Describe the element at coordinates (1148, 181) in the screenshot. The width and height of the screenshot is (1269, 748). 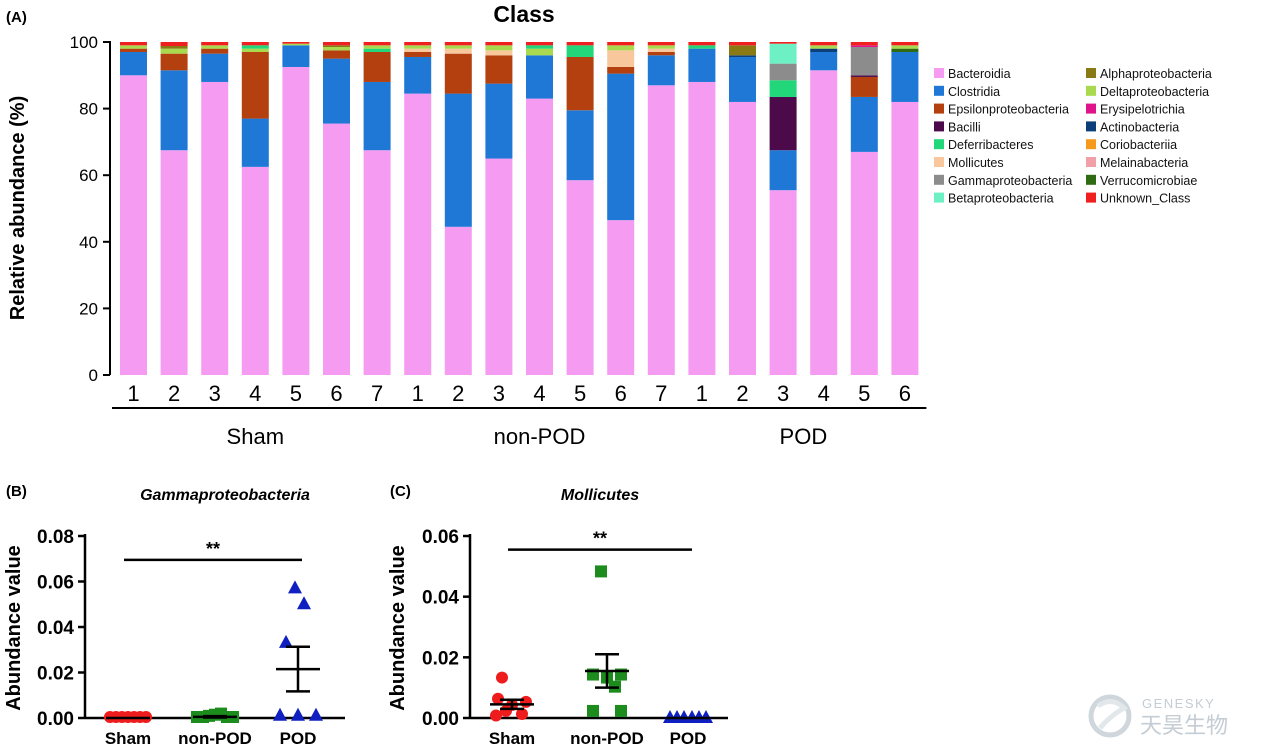
I see `legend-entry-verrucomicrobiae: Verrucomicrobiae` at that location.